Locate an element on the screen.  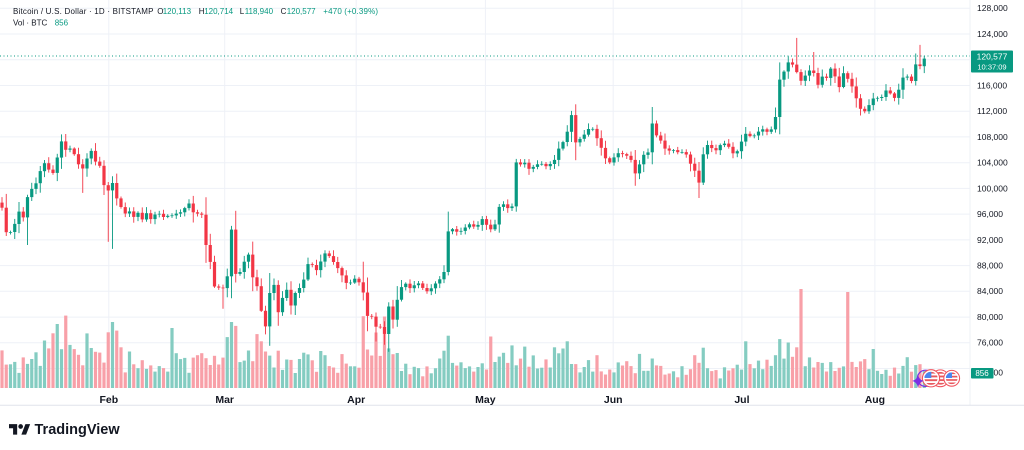
svg-text: May is located at coordinates (485, 400).